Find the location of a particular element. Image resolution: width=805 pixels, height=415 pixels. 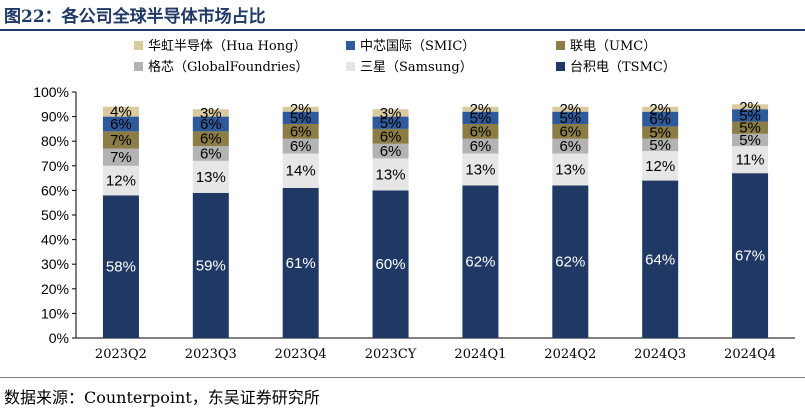

bar-group-2024Q4: 67%11%5%5%5%2% is located at coordinates (750, 218).